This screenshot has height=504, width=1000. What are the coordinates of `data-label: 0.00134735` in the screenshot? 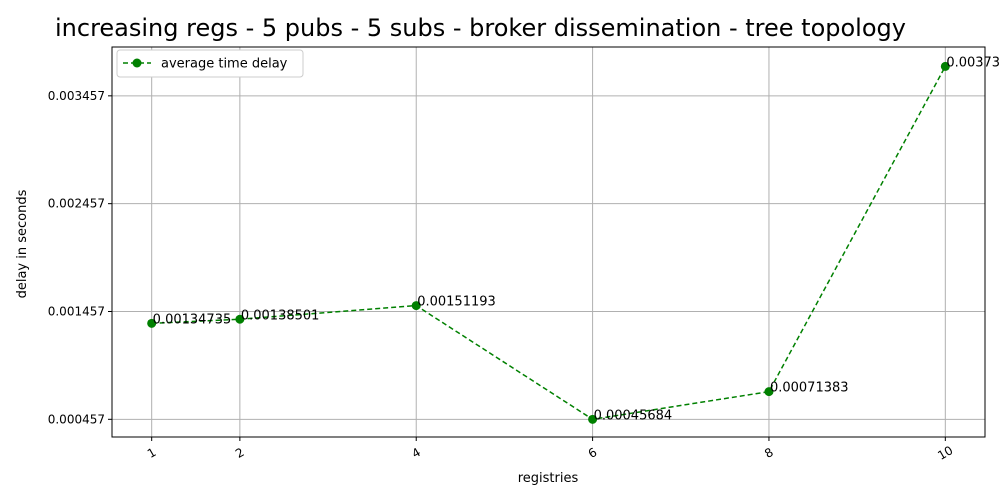 It's located at (192, 319).